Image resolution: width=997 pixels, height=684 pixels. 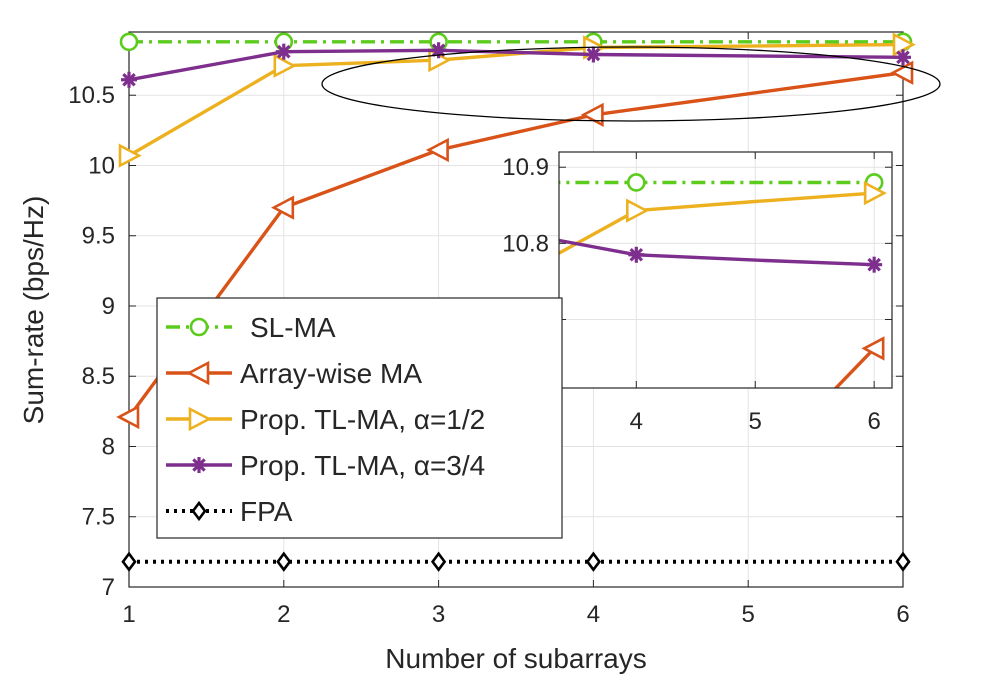 I want to click on main-ytick-label: 7, so click(x=108, y=587).